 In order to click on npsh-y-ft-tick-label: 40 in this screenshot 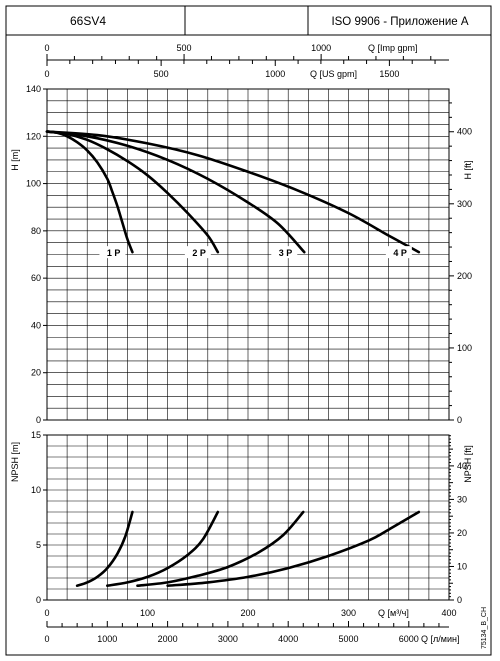, I will do `click(462, 466)`.